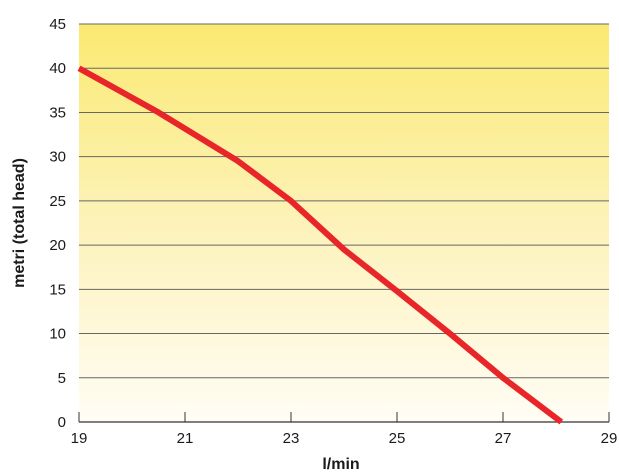 The width and height of the screenshot is (619, 474). What do you see at coordinates (57, 289) in the screenshot?
I see `y-tick-label: 15` at bounding box center [57, 289].